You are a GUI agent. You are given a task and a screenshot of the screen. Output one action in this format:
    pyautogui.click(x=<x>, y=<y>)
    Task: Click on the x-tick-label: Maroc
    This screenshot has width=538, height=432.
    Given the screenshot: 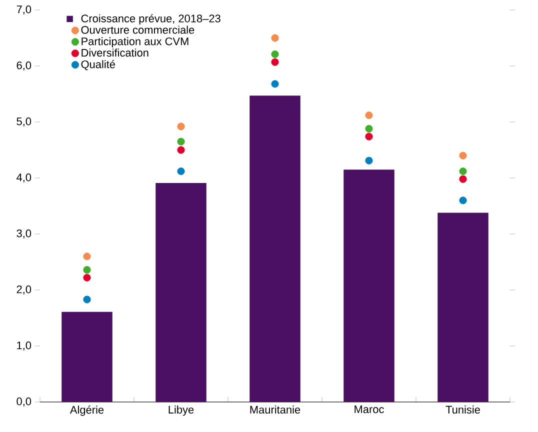 What is the action you would take?
    pyautogui.click(x=369, y=410)
    